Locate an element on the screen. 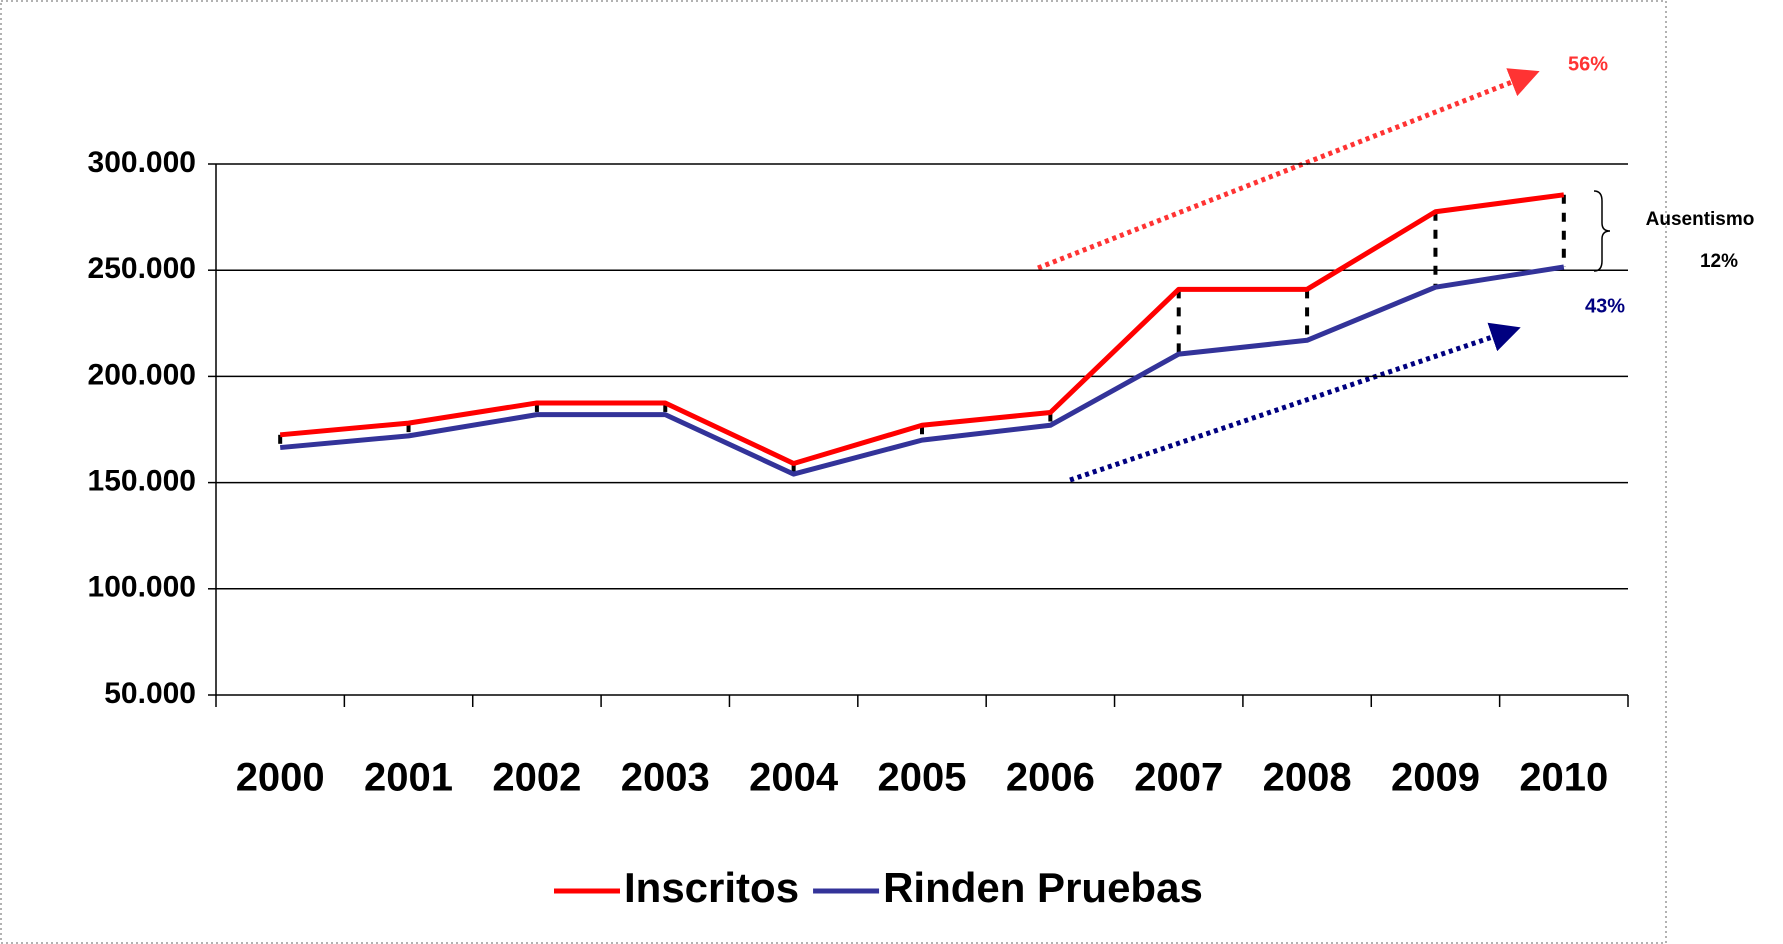 The image size is (1783, 944). x-tick-label: 2009 is located at coordinates (1435, 778).